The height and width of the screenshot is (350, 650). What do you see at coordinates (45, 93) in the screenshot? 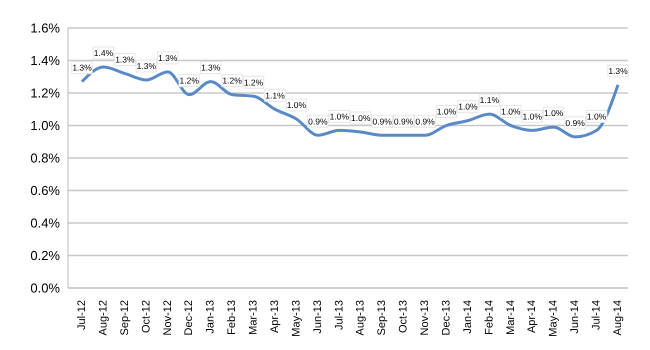
I see `y-tick-label: 1.2%` at bounding box center [45, 93].